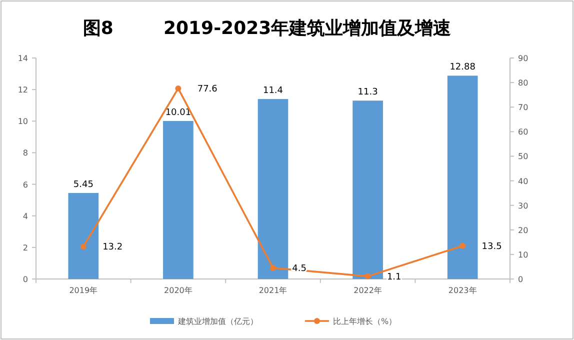 The image size is (574, 340). Describe the element at coordinates (523, 157) in the screenshot. I see `y2-tick-label: 50` at that location.